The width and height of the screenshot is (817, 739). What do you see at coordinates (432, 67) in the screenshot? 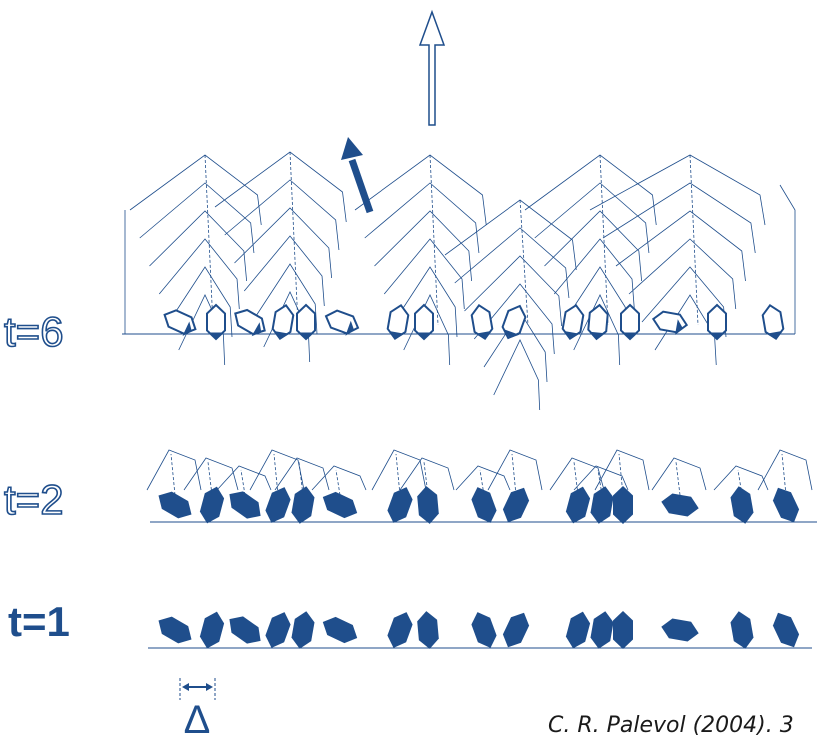
I see `growth-arrow` at bounding box center [432, 67].